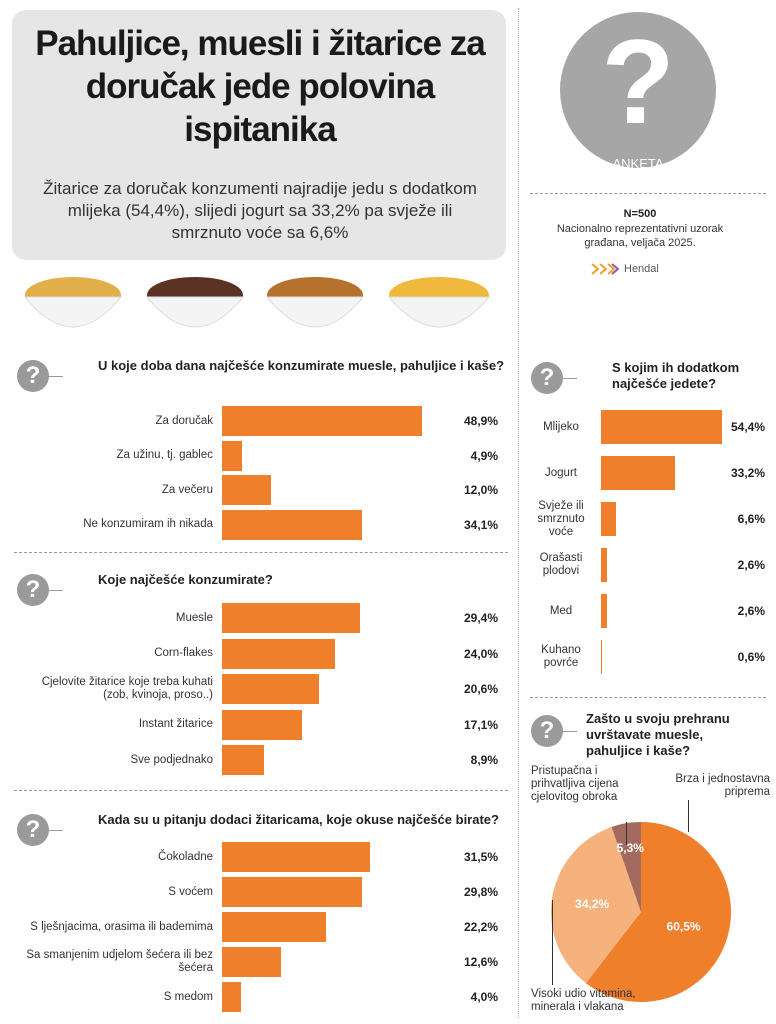 The image size is (776, 1024). I want to click on category-label: Ne konzumiram ih nikada, so click(113, 525).